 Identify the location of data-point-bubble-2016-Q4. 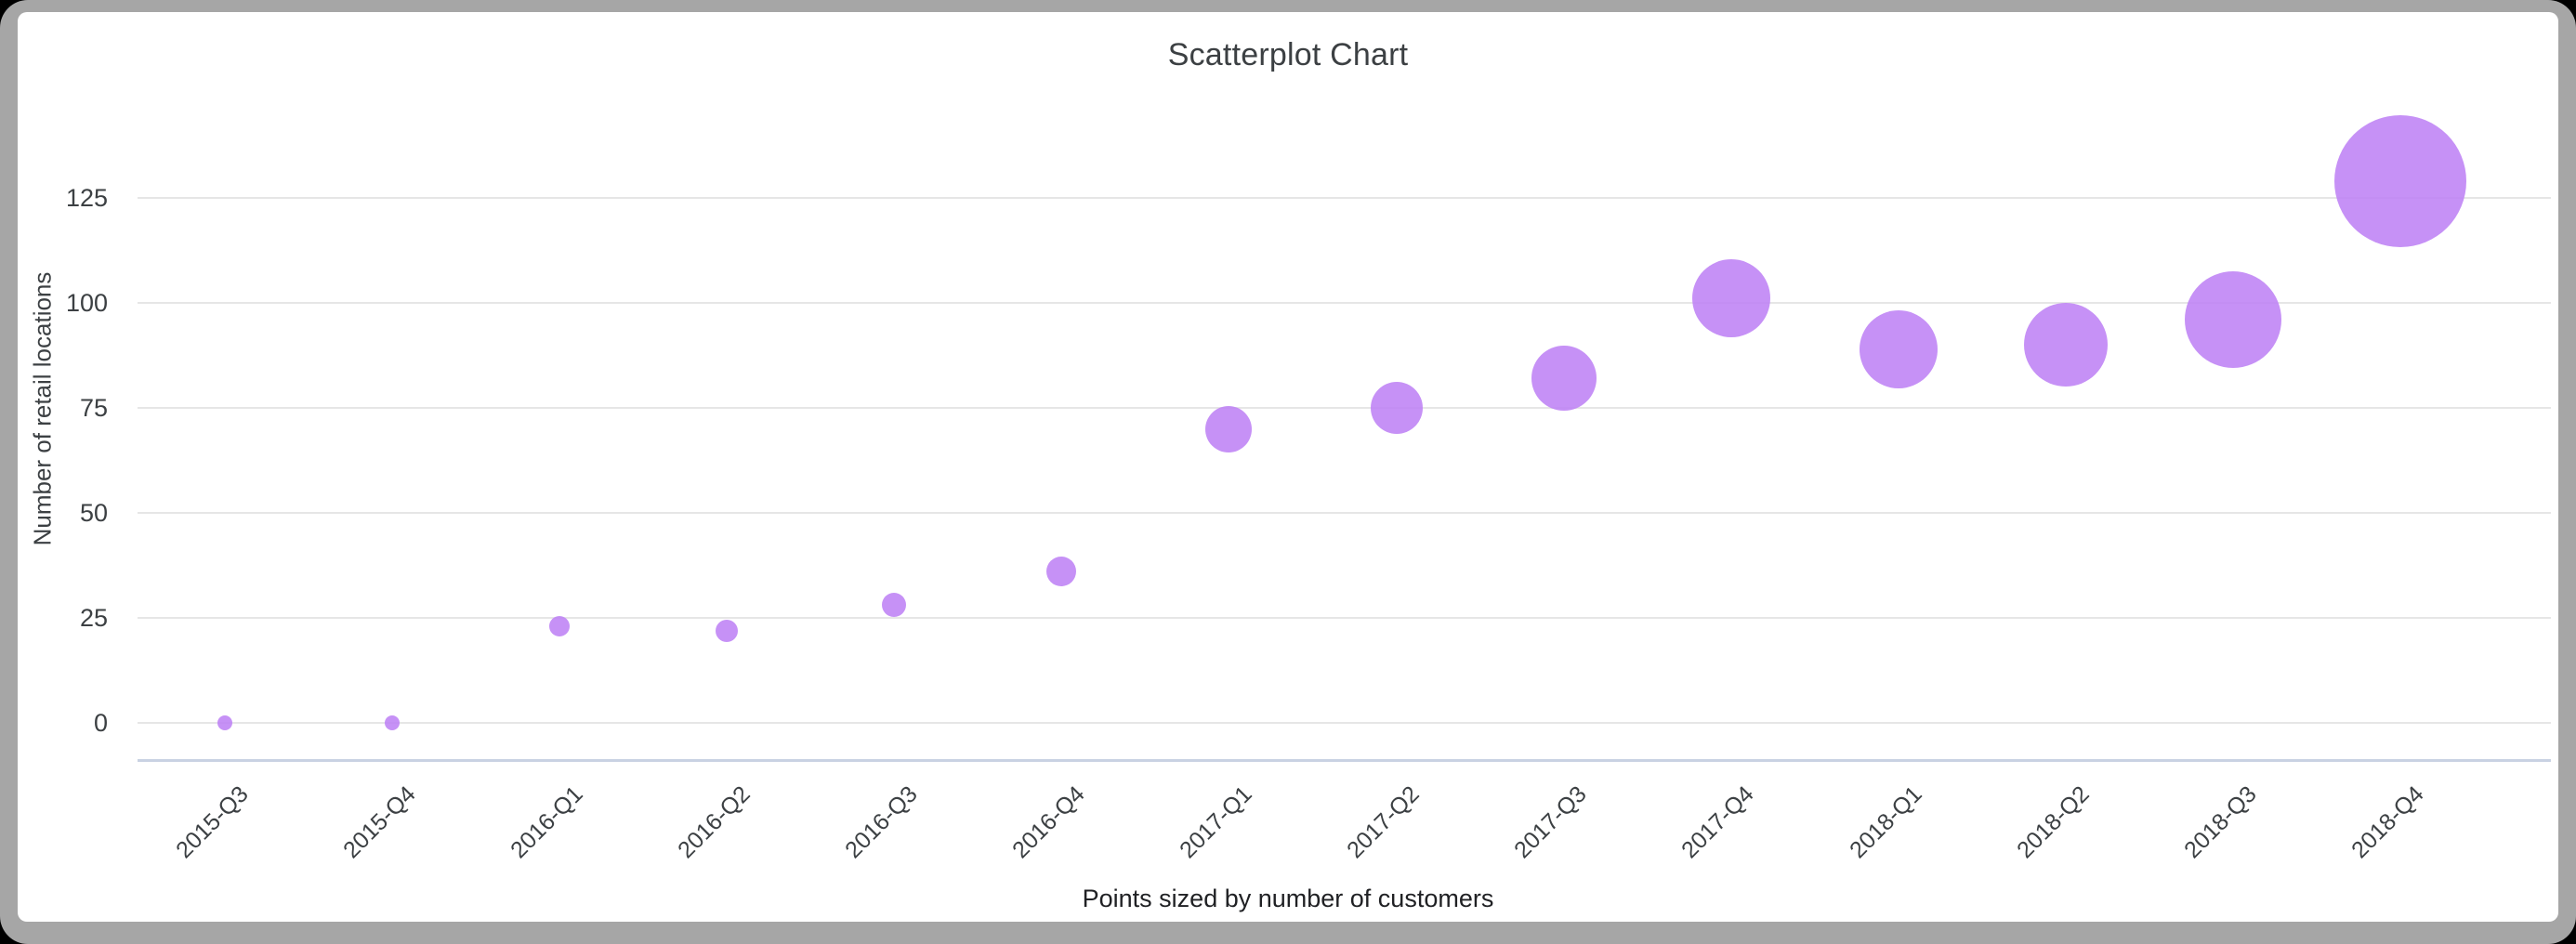
(1061, 572).